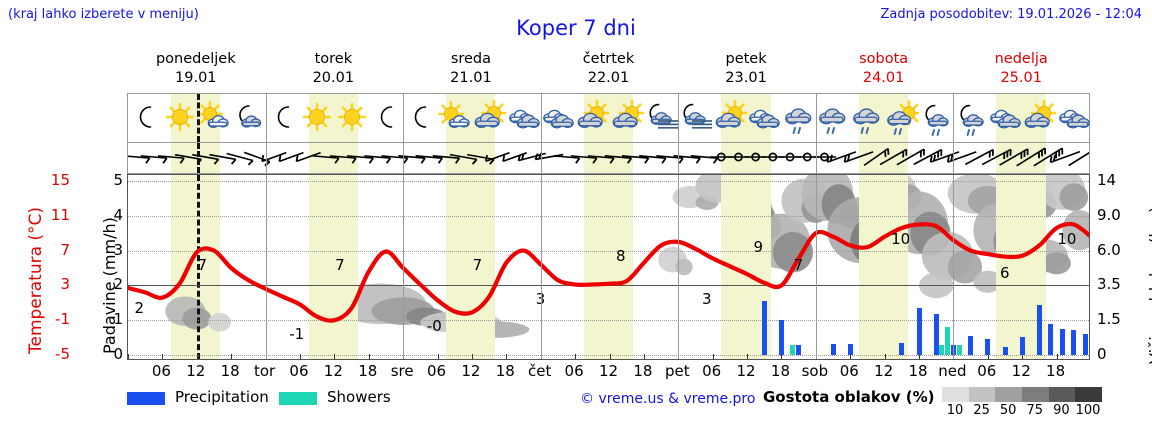 The width and height of the screenshot is (1152, 443). I want to click on precipitation-tick-label: 1, so click(118, 319).